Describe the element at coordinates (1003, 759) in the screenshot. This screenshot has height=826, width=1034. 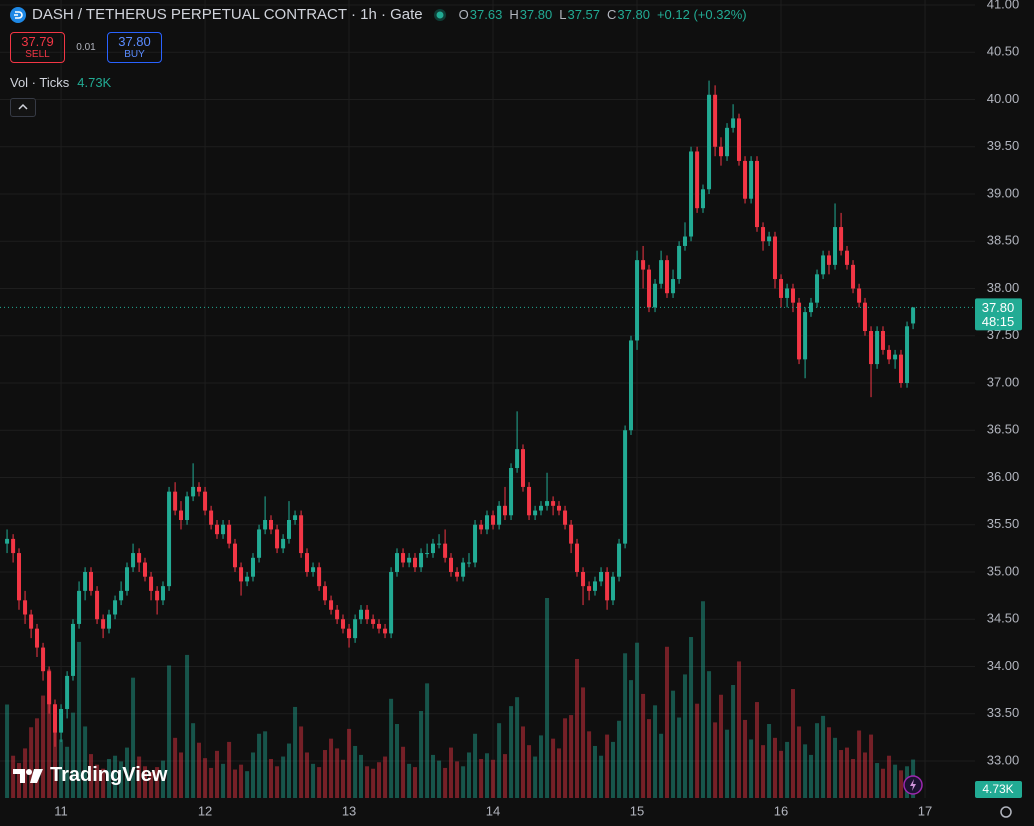
I see `y-tick-label: 33.00` at that location.